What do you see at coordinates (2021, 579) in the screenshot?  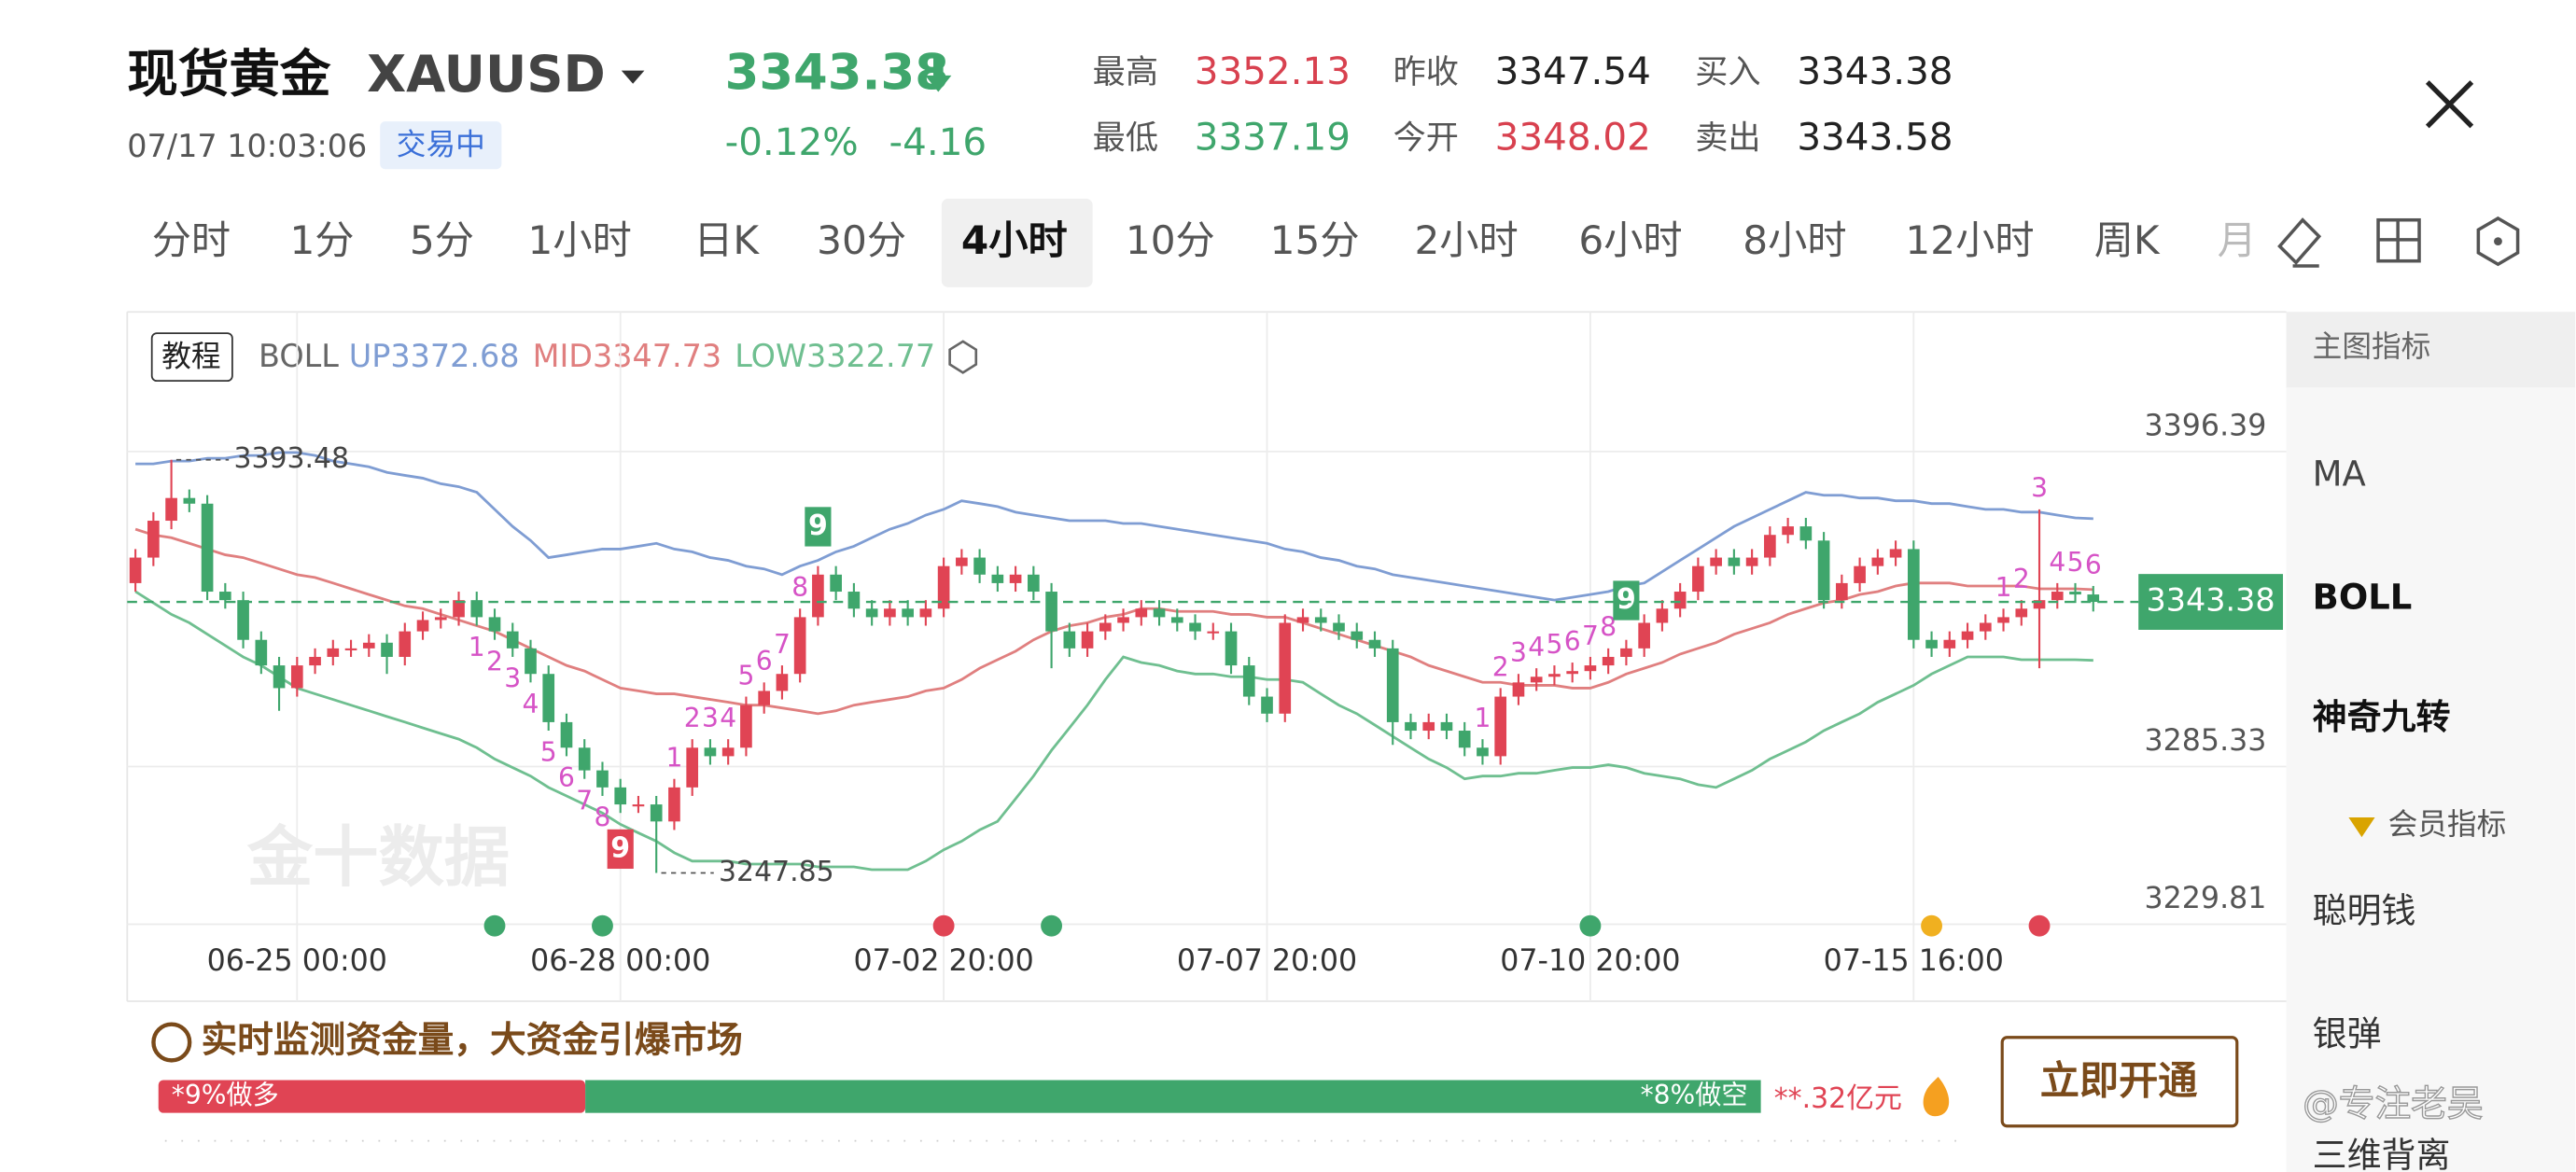 I see `nine-turn: 2` at bounding box center [2021, 579].